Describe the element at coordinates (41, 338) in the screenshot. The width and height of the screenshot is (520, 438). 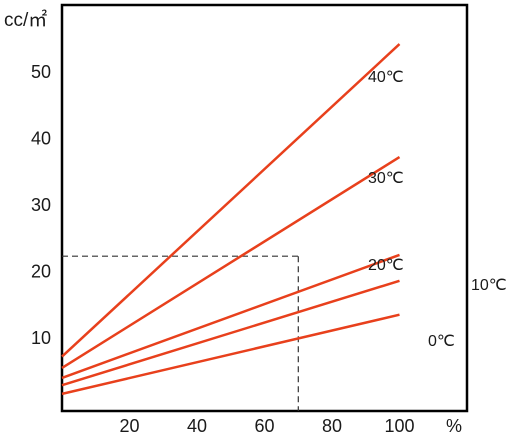
I see `y-tick-label-10: 10` at that location.